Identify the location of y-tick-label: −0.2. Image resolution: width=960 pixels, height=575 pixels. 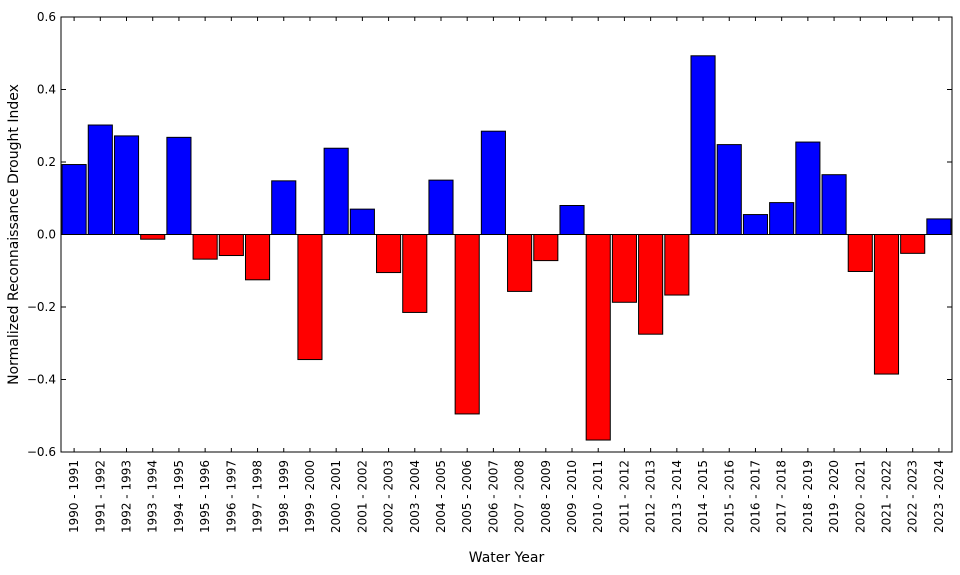
(41, 307).